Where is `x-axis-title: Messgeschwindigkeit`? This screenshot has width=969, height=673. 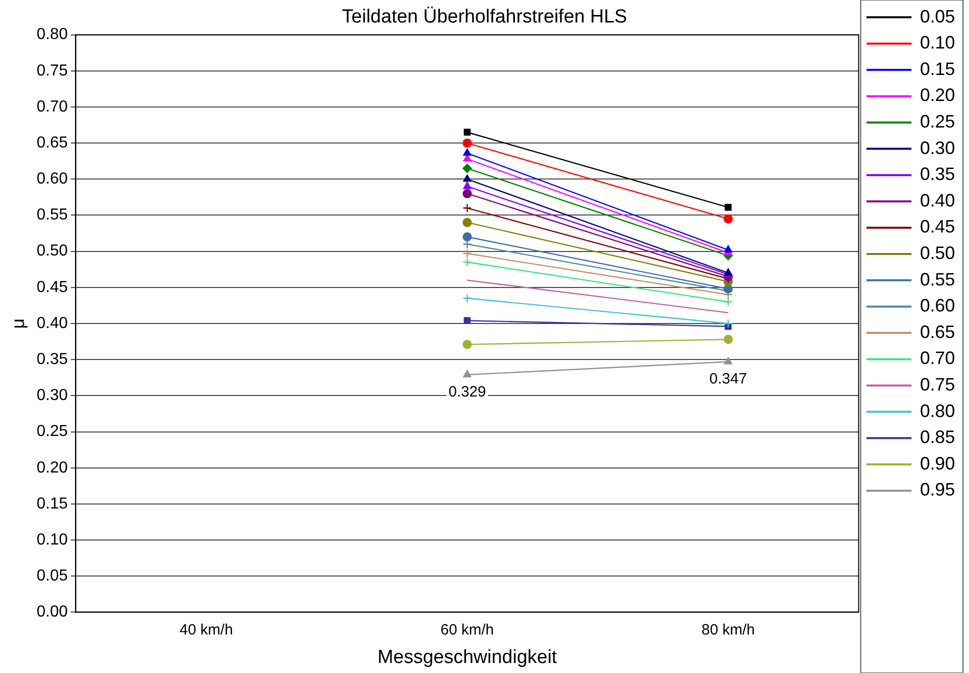 x-axis-title: Messgeschwindigkeit is located at coordinates (467, 657).